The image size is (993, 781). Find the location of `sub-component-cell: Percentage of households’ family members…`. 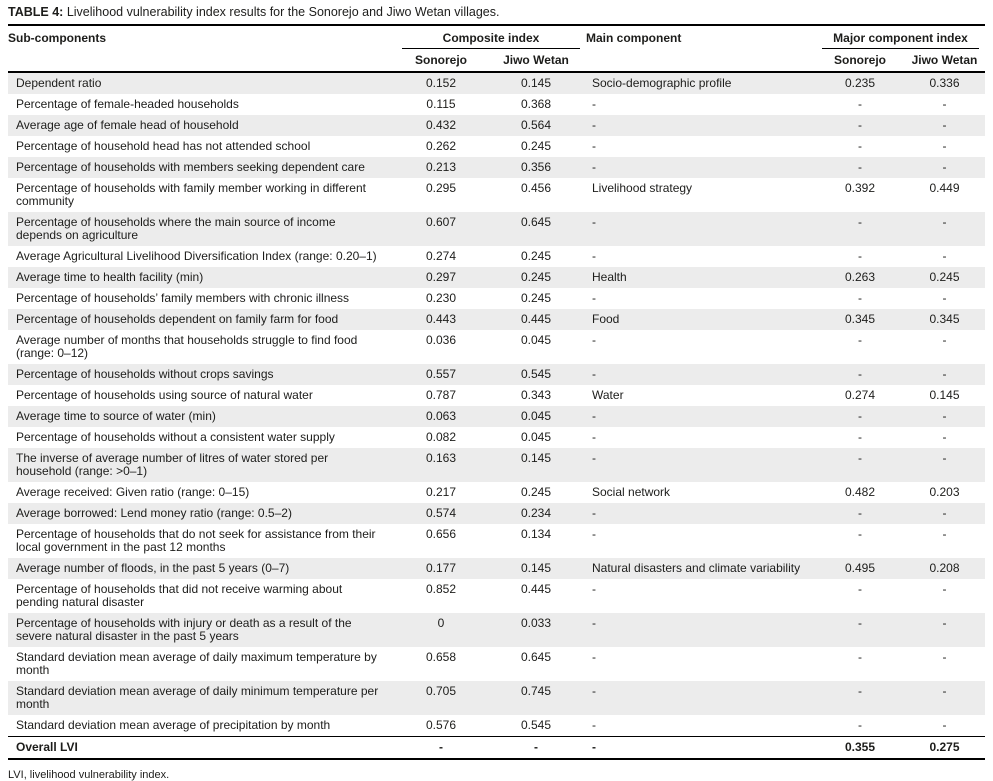

sub-component-cell: Percentage of households’ family members… is located at coordinates (183, 298).